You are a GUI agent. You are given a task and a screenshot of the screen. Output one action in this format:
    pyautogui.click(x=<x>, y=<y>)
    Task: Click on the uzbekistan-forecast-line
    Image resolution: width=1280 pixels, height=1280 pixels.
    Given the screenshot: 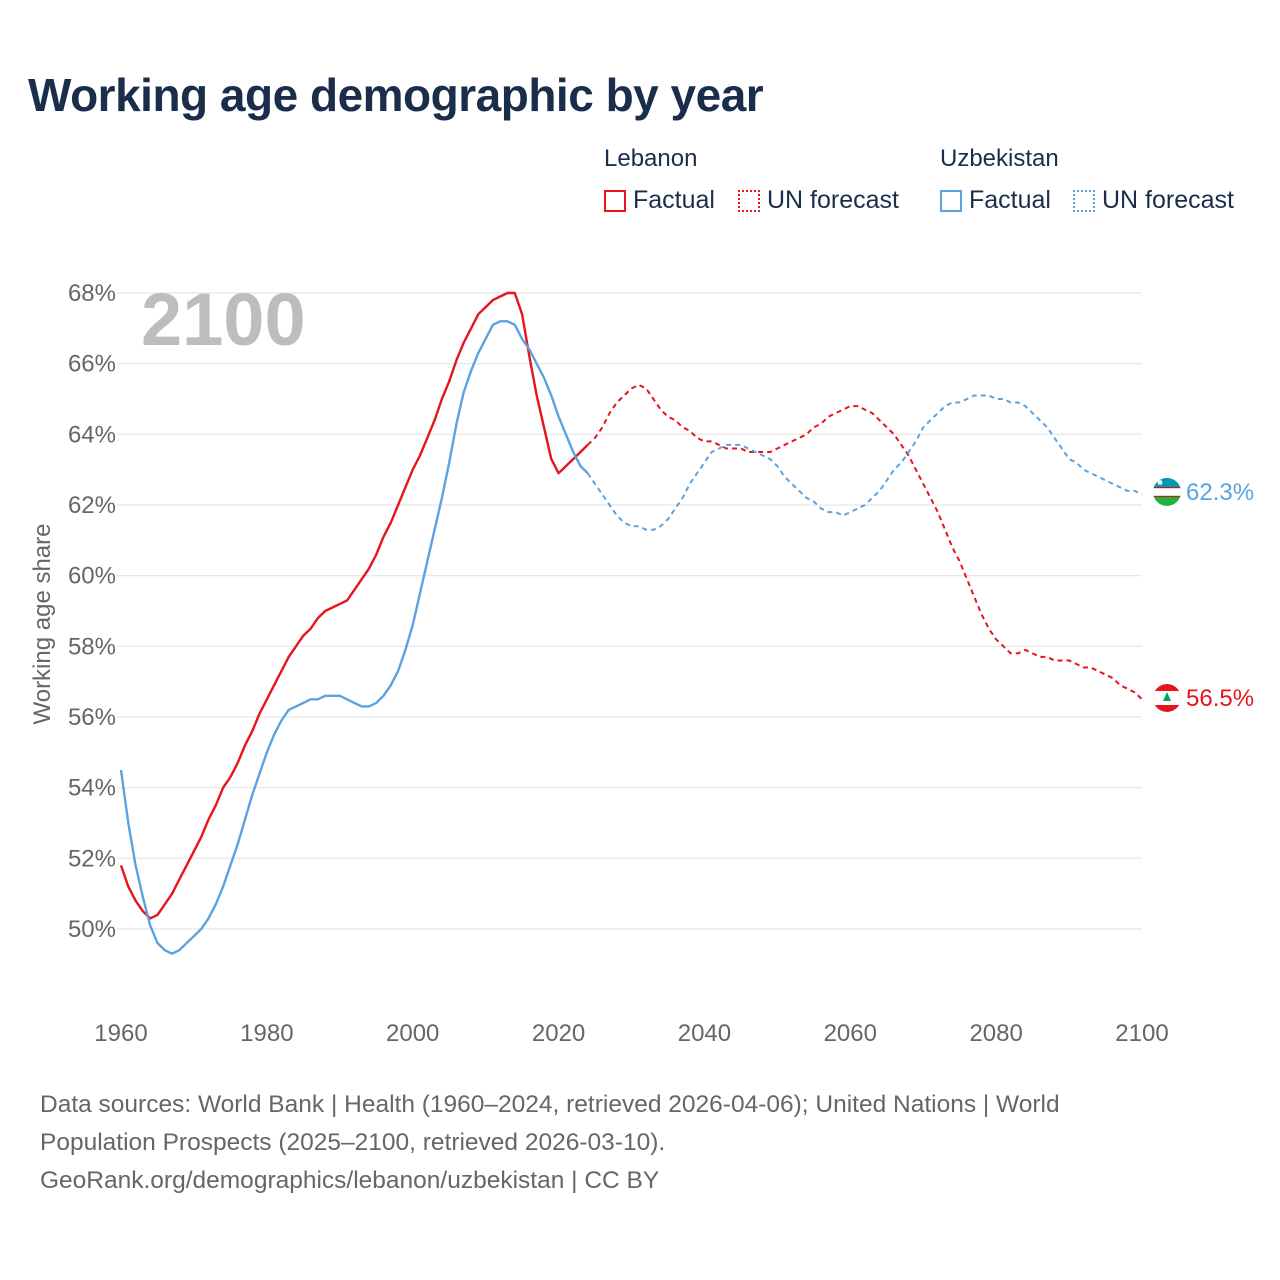 What is the action you would take?
    pyautogui.click(x=864, y=462)
    